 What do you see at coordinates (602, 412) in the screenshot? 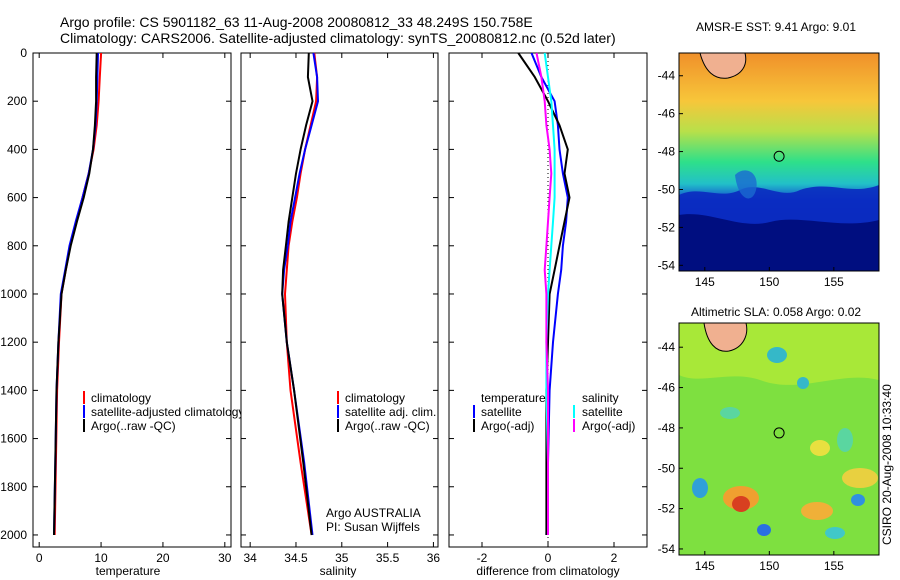
I see `legend-label-sal-satellite: satellite` at bounding box center [602, 412].